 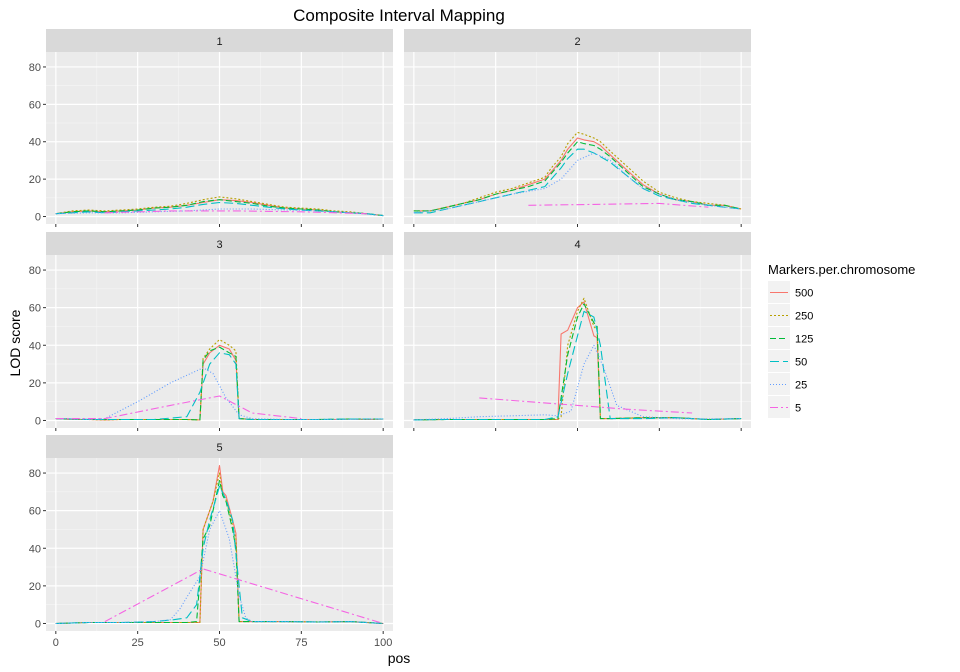 What do you see at coordinates (804, 294) in the screenshot?
I see `legend-label: 500` at bounding box center [804, 294].